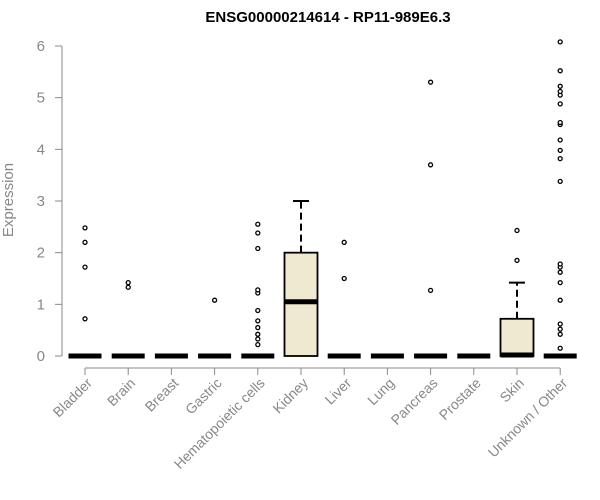 Image resolution: width=600 pixels, height=500 pixels. What do you see at coordinates (380, 391) in the screenshot?
I see `x-tick-label: Lung` at bounding box center [380, 391].